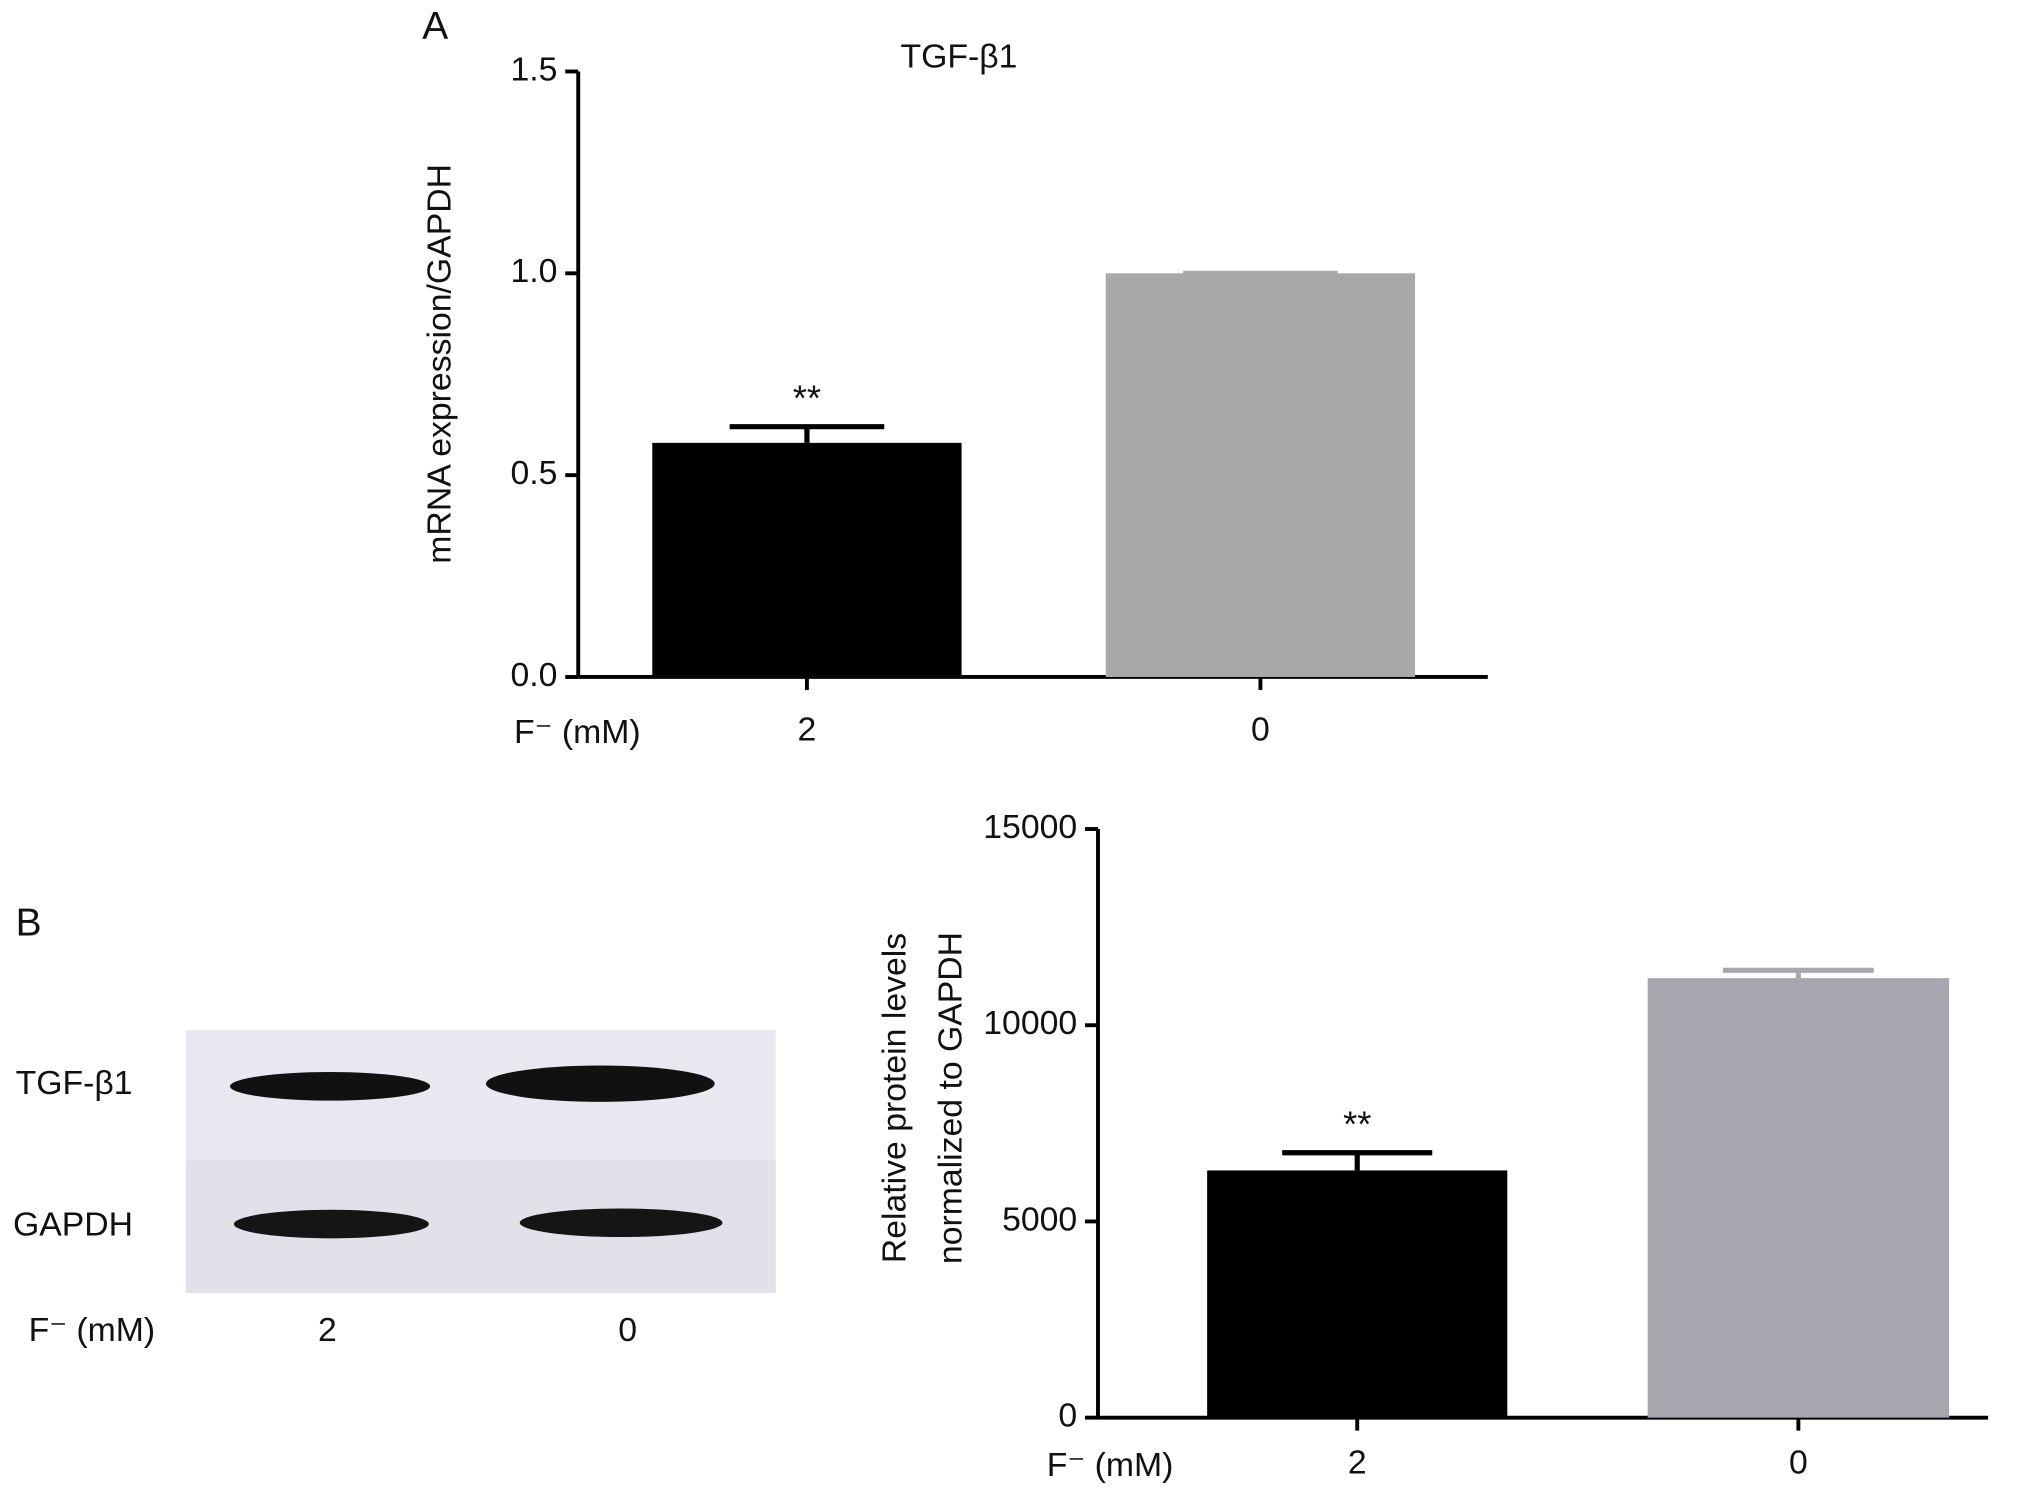 This screenshot has width=2031, height=1494. What do you see at coordinates (533, 675) in the screenshot?
I see `y-tick-label: 0.0` at bounding box center [533, 675].